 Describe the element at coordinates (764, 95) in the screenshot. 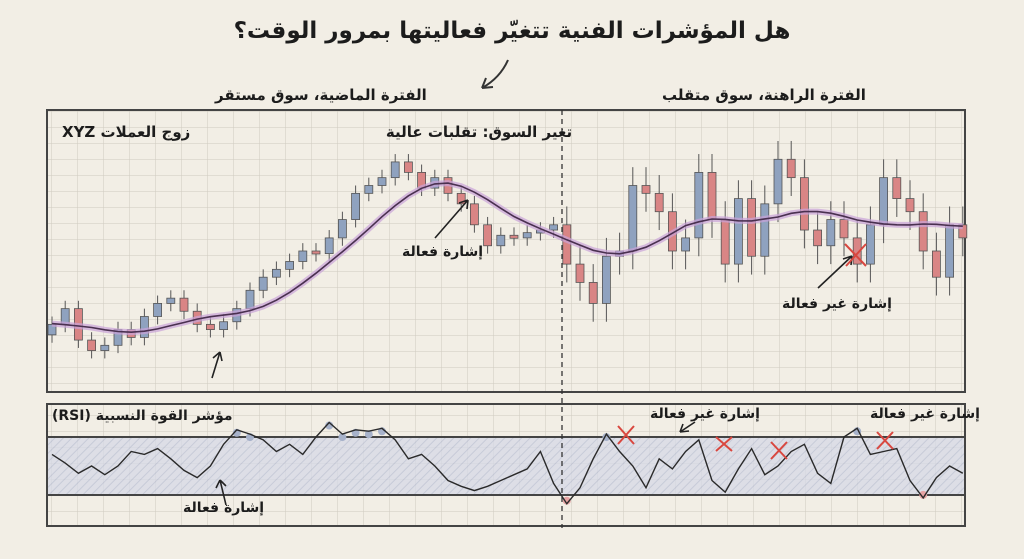

I see `period-current-label: الفترة الراهنة، سوق متقلب` at that location.